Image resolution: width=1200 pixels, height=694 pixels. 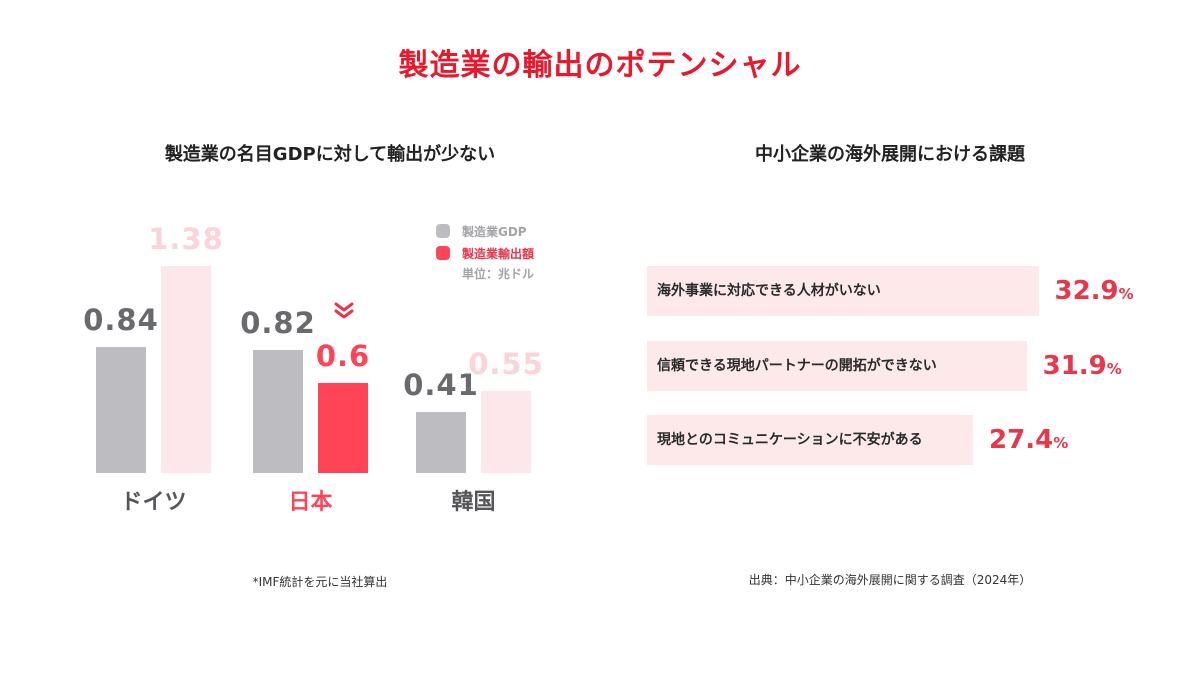 I want to click on bar-korea-export, so click(x=506, y=431).